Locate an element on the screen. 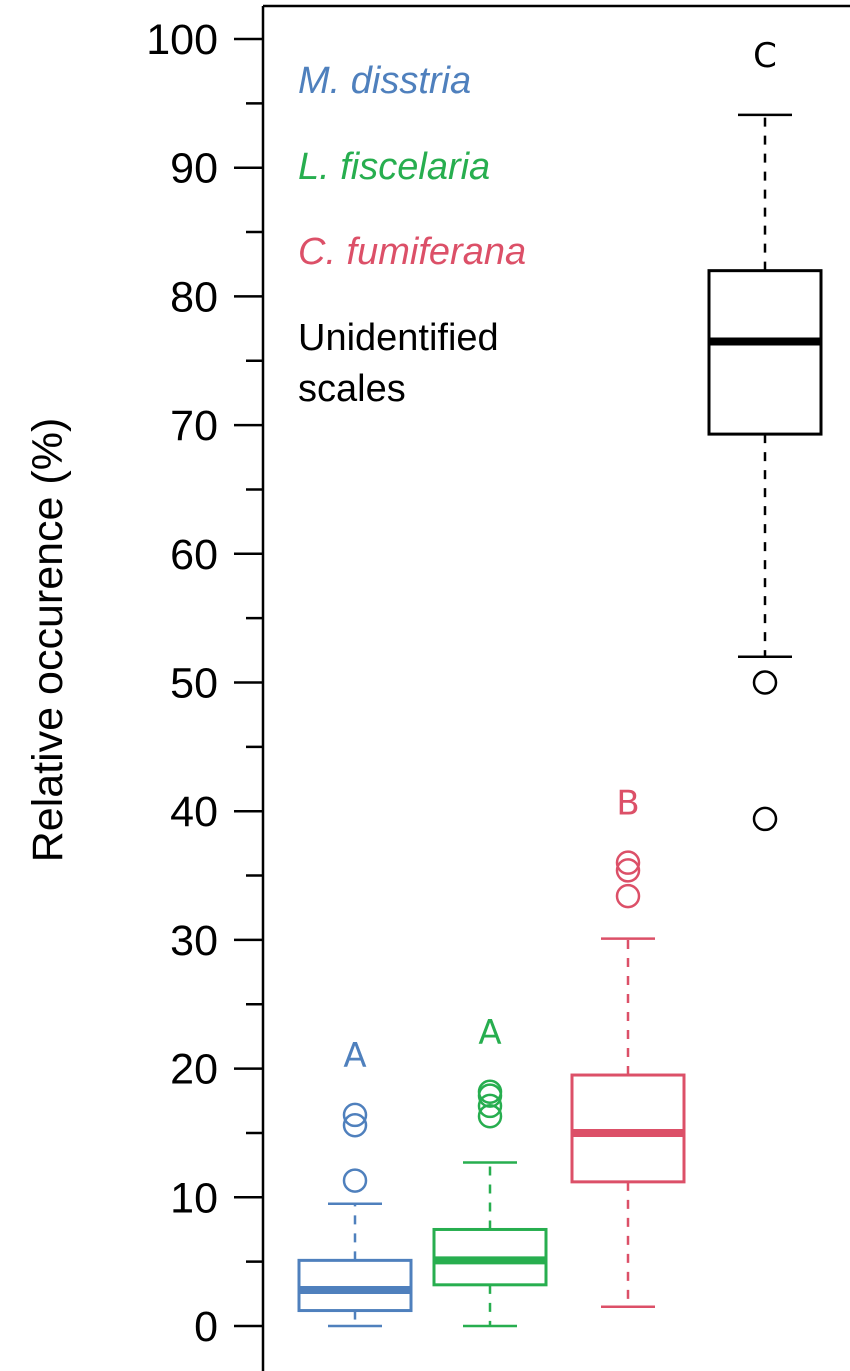  group-letter: B is located at coordinates (627, 804).